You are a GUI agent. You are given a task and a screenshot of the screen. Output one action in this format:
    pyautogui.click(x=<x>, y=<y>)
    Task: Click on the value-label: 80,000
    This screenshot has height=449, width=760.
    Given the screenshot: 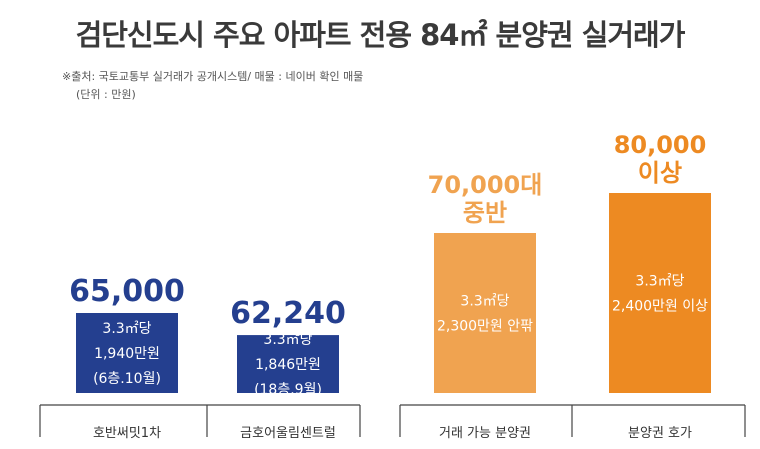 What is the action you would take?
    pyautogui.click(x=660, y=145)
    